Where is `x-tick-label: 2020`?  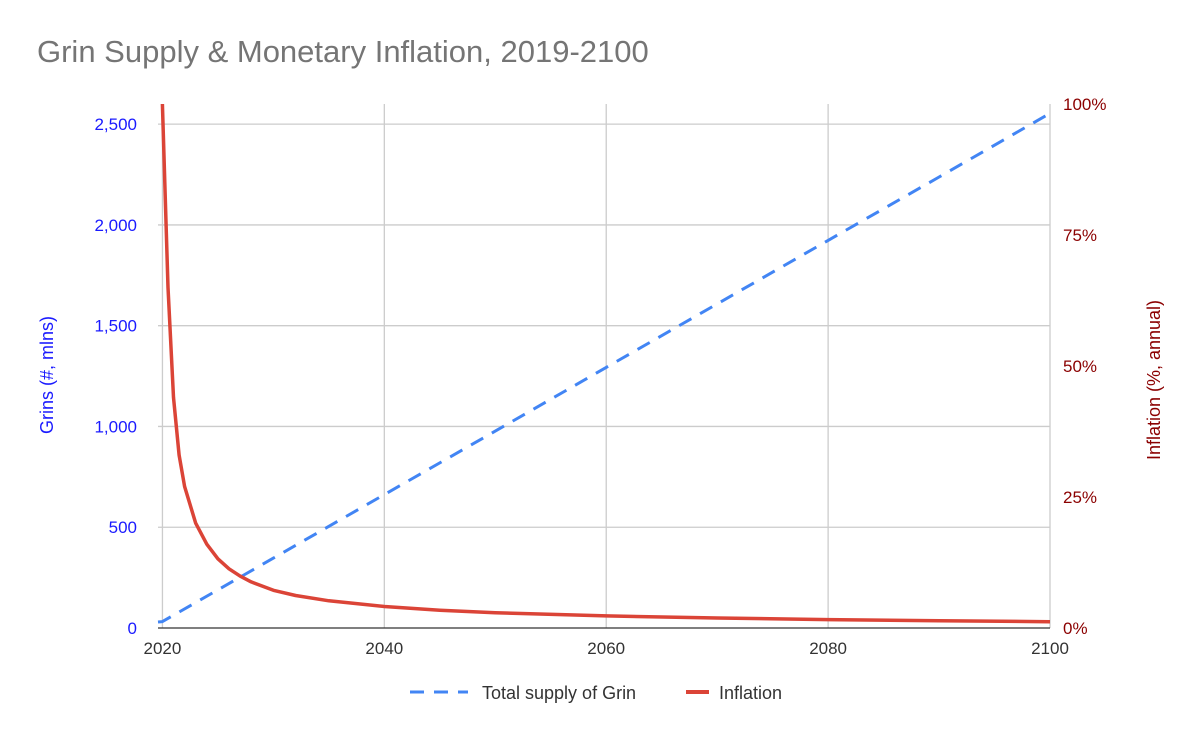 x-tick-label: 2020 is located at coordinates (163, 648).